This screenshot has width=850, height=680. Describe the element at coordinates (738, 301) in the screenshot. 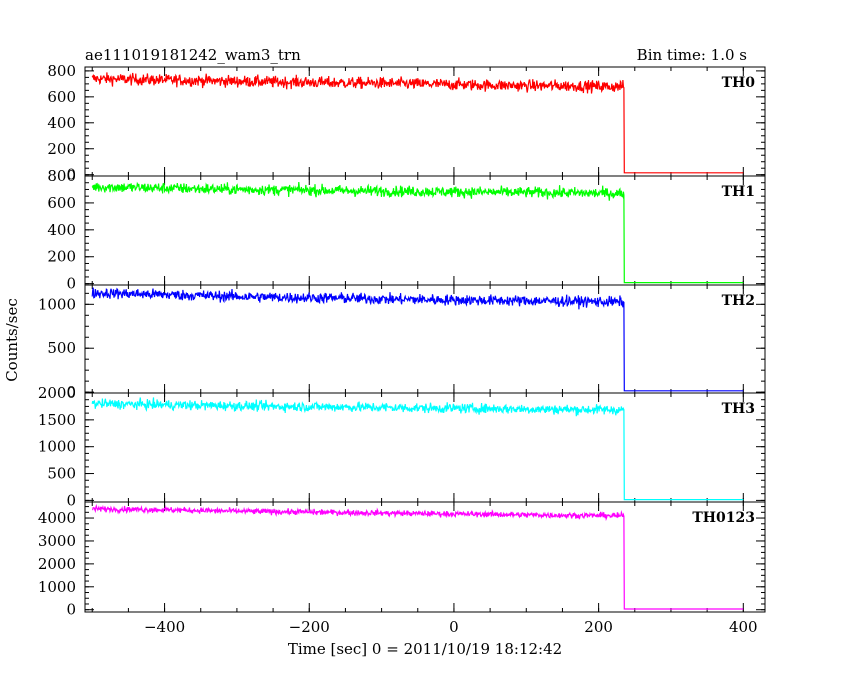

I see `panel-label-th2: TH2` at that location.